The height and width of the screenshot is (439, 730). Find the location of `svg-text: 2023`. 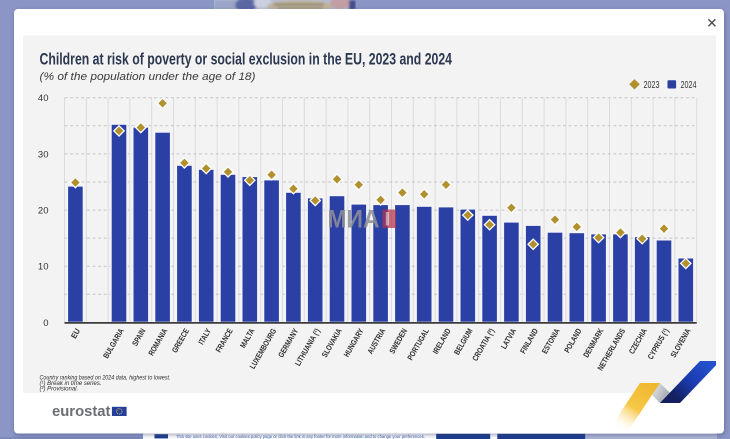

svg-text: 2023 is located at coordinates (652, 85).